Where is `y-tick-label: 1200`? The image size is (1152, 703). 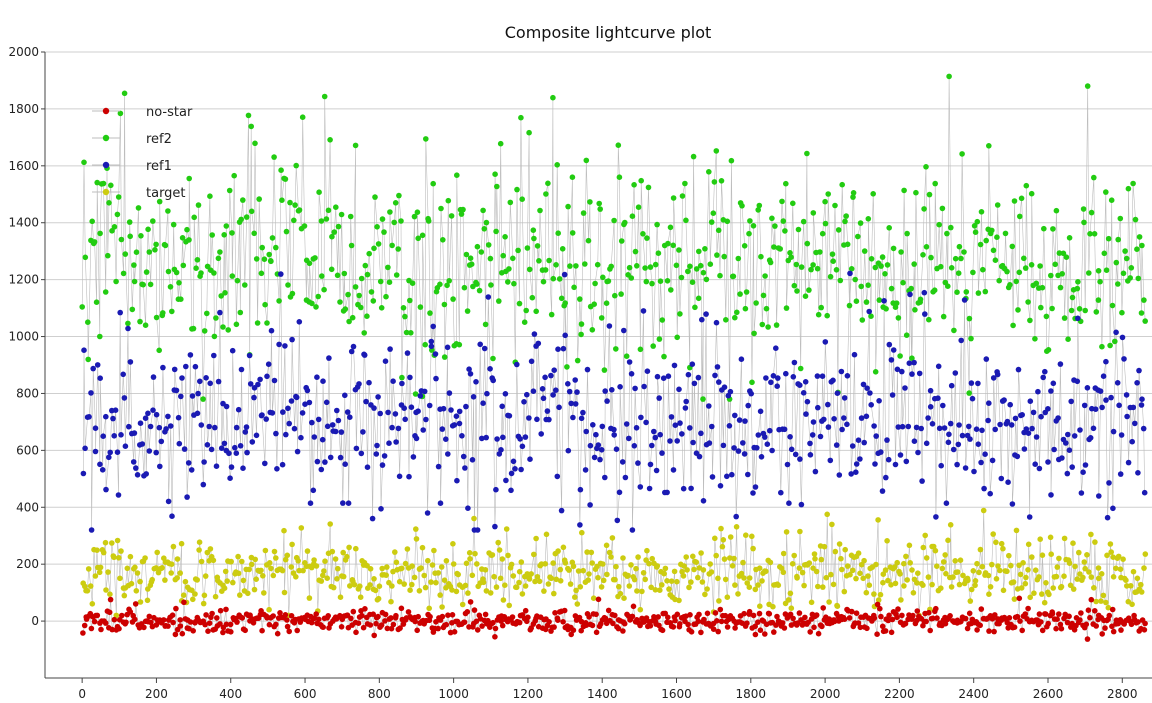 y-tick-label: 1200 is located at coordinates (23, 280).